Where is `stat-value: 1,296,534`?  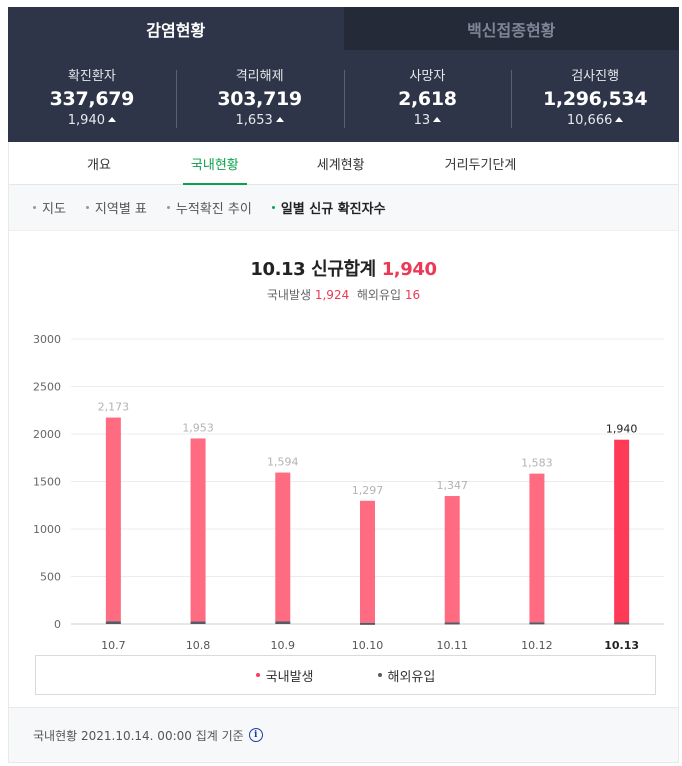 stat-value: 1,296,534 is located at coordinates (595, 99).